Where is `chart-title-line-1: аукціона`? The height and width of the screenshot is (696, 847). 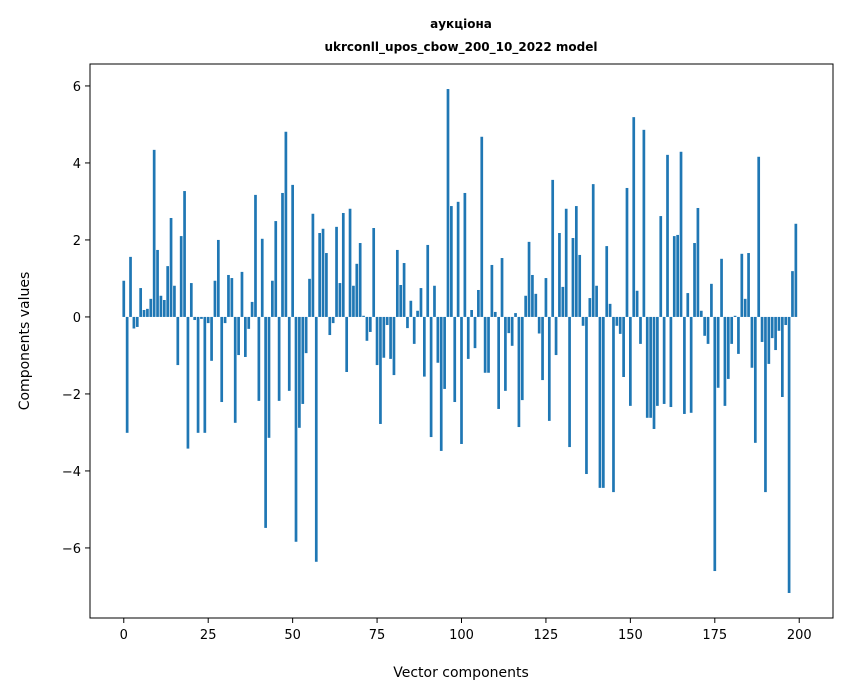
chart-title-line-1: аукціона is located at coordinates (461, 24).